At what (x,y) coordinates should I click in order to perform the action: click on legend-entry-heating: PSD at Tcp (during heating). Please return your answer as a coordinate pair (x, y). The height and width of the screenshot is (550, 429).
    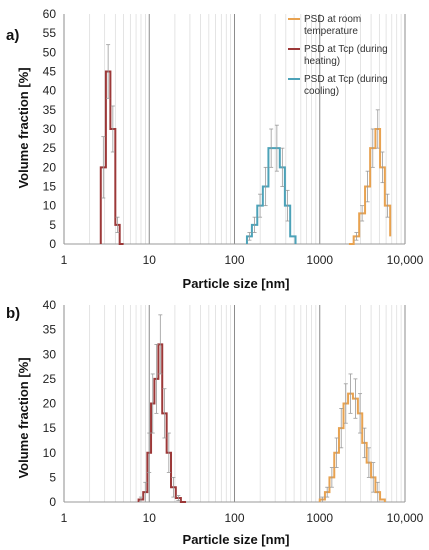
    Looking at the image, I should click on (339, 55).